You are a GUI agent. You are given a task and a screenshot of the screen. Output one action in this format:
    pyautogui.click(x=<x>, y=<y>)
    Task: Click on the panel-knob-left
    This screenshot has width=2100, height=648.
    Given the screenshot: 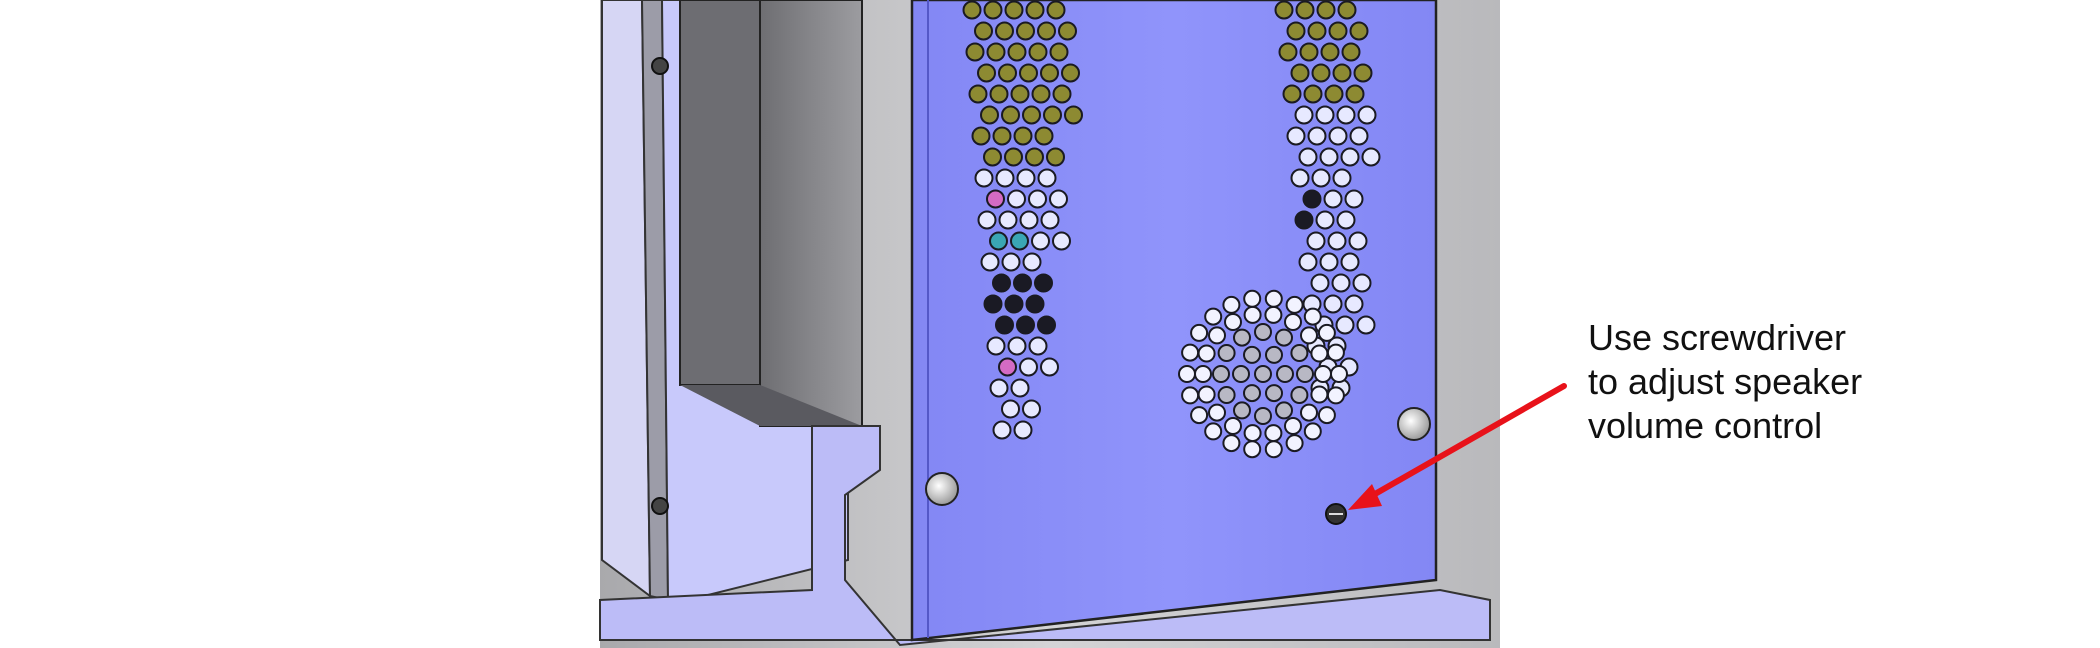 What is the action you would take?
    pyautogui.click(x=942, y=489)
    